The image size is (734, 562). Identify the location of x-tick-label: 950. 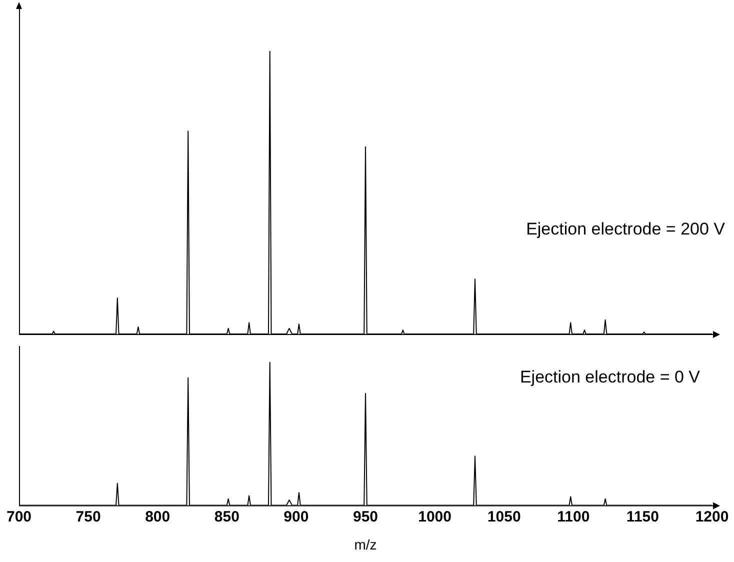
(365, 517).